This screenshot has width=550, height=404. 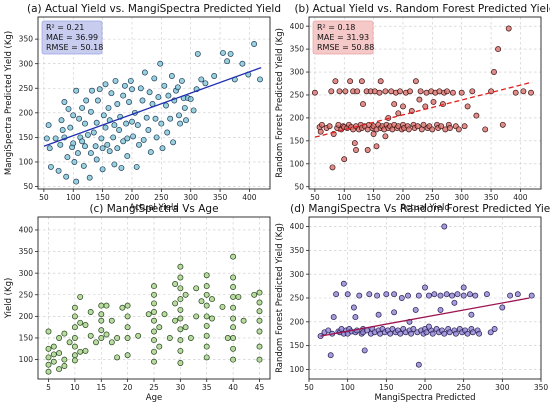 What do you see at coordinates (297, 118) in the screenshot?
I see `y-tick-label: 200` at bounding box center [297, 118].